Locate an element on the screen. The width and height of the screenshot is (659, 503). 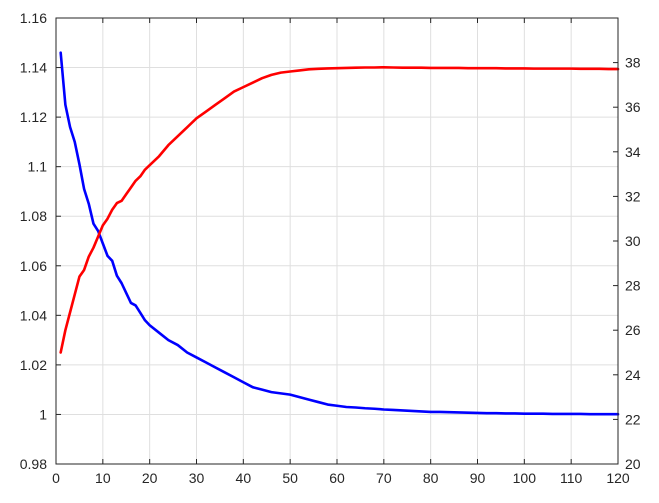
y-right-tick-label: 30 is located at coordinates (633, 241).